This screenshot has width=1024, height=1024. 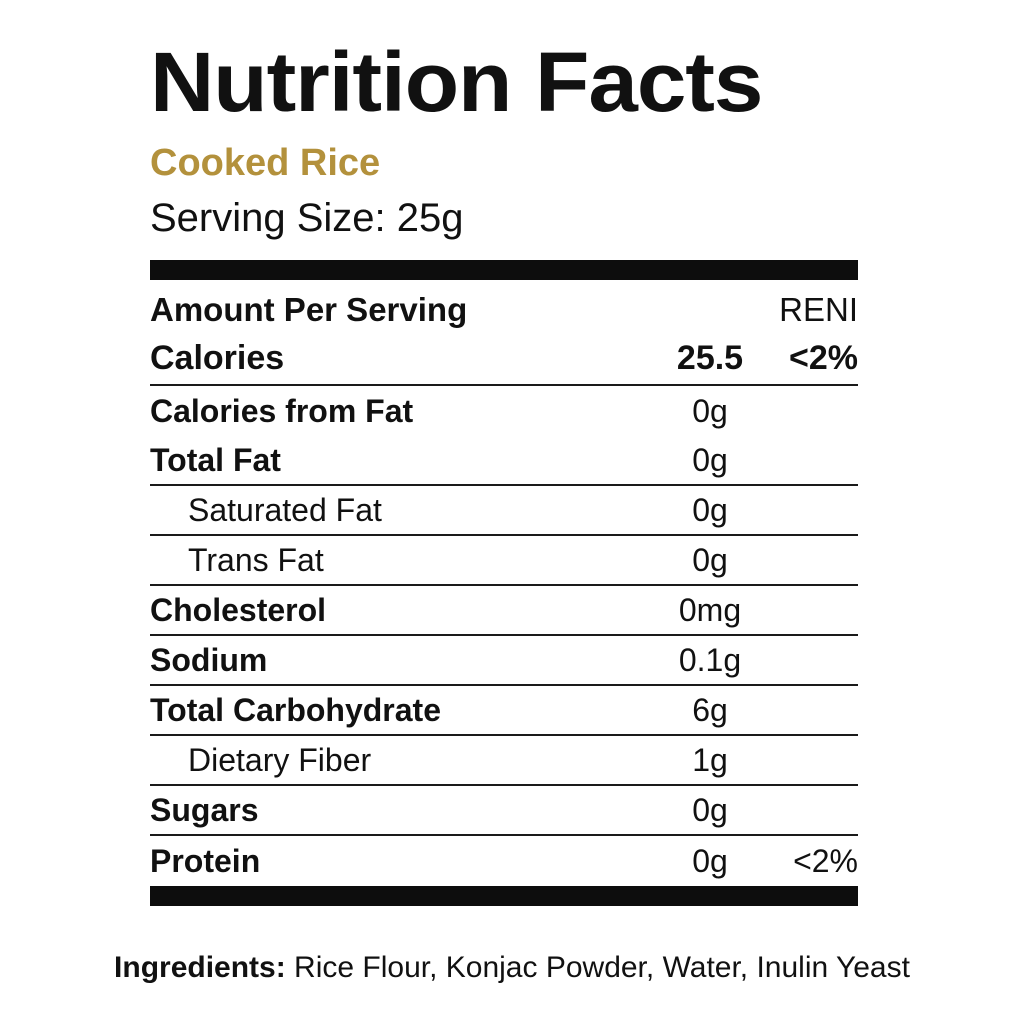 I want to click on nutrient-value: 1g, so click(x=710, y=760).